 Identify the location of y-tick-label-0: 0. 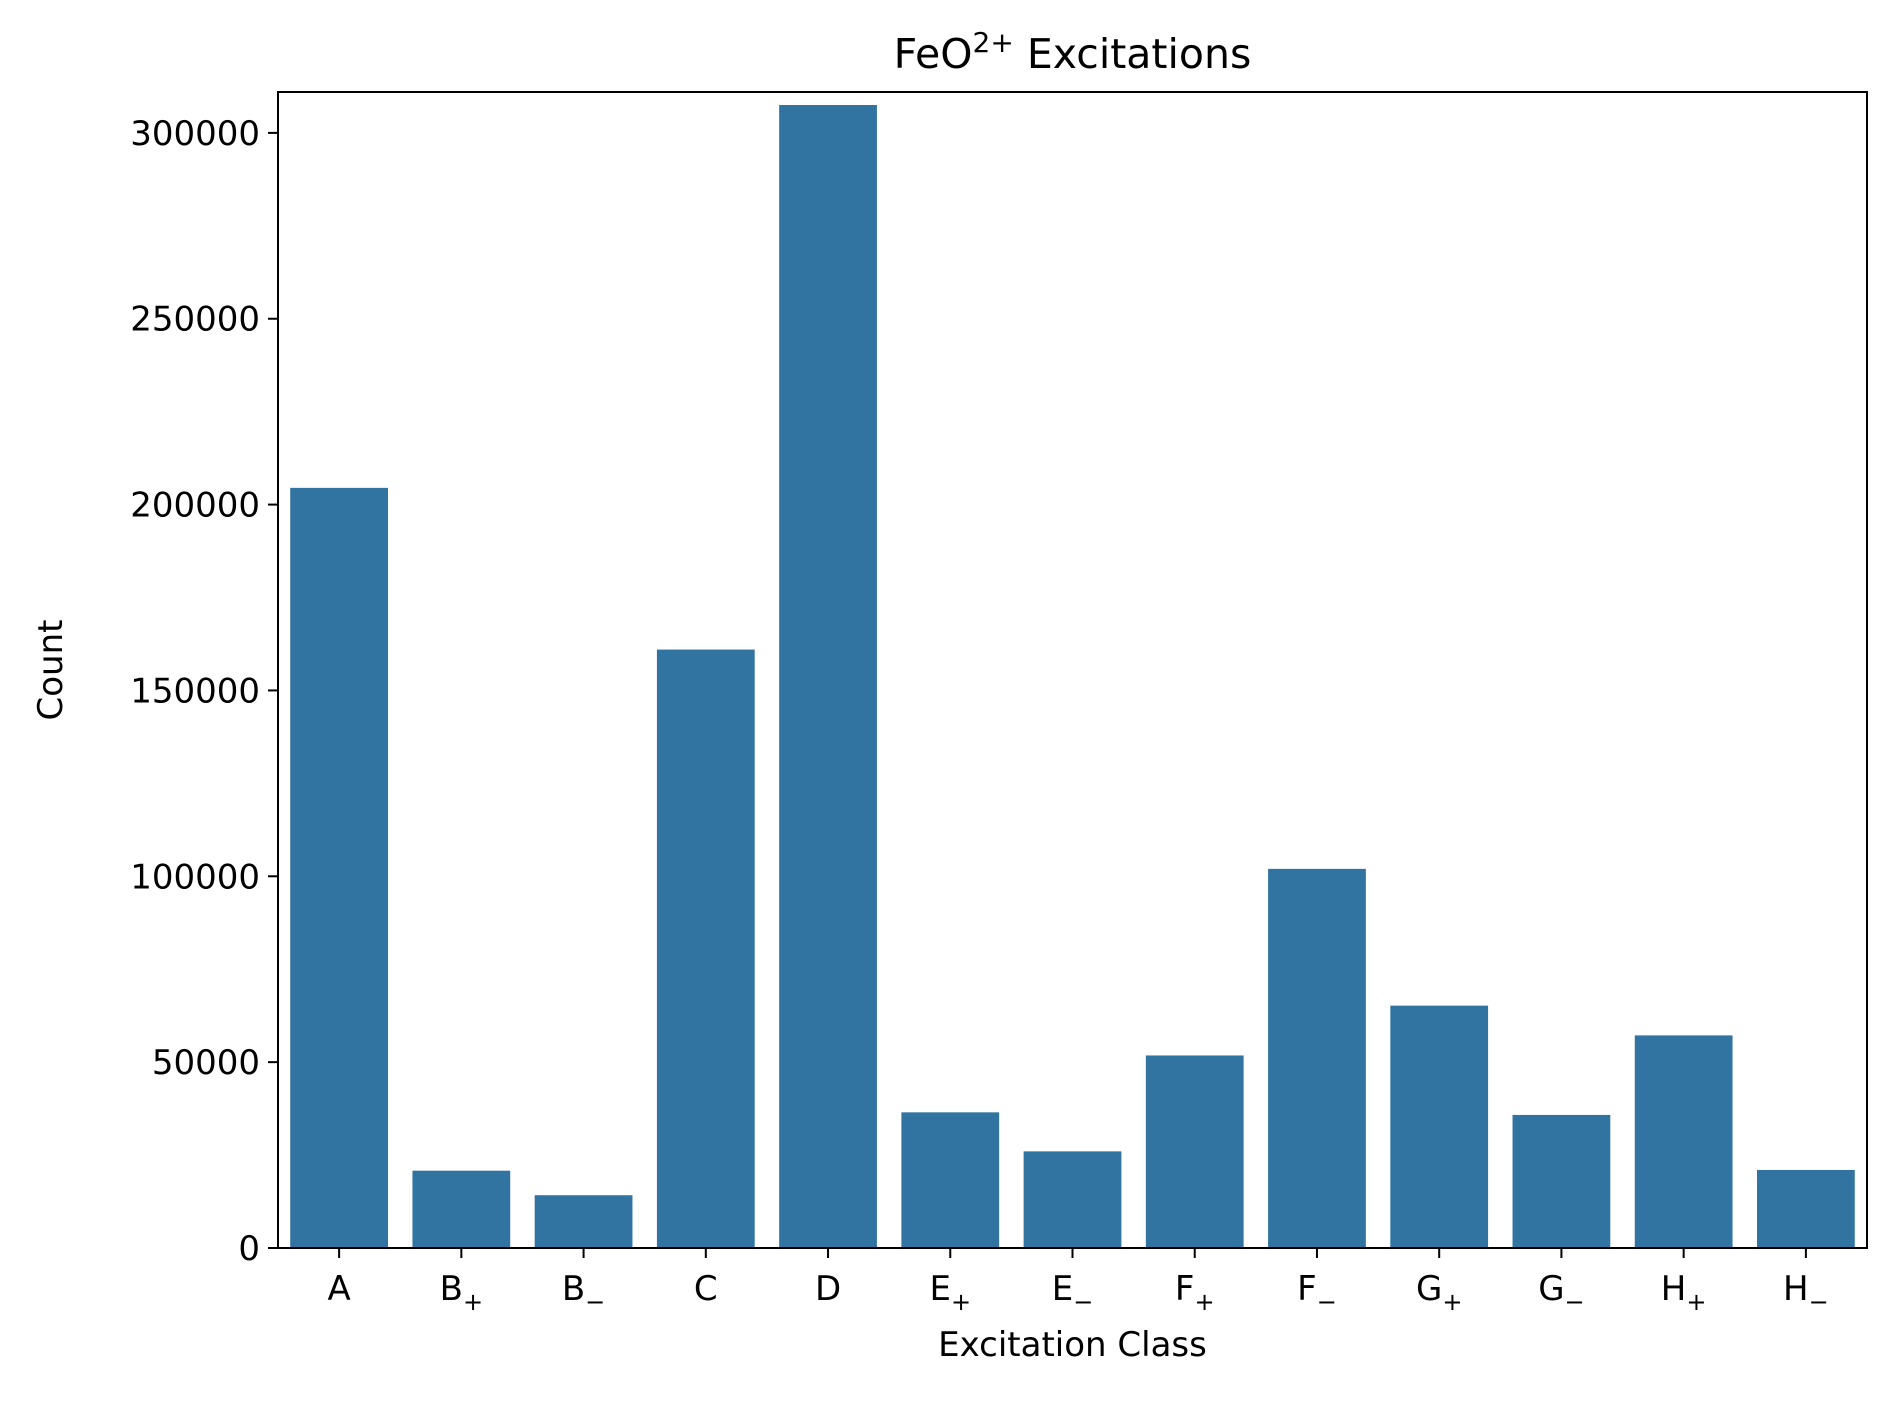
(249, 1249).